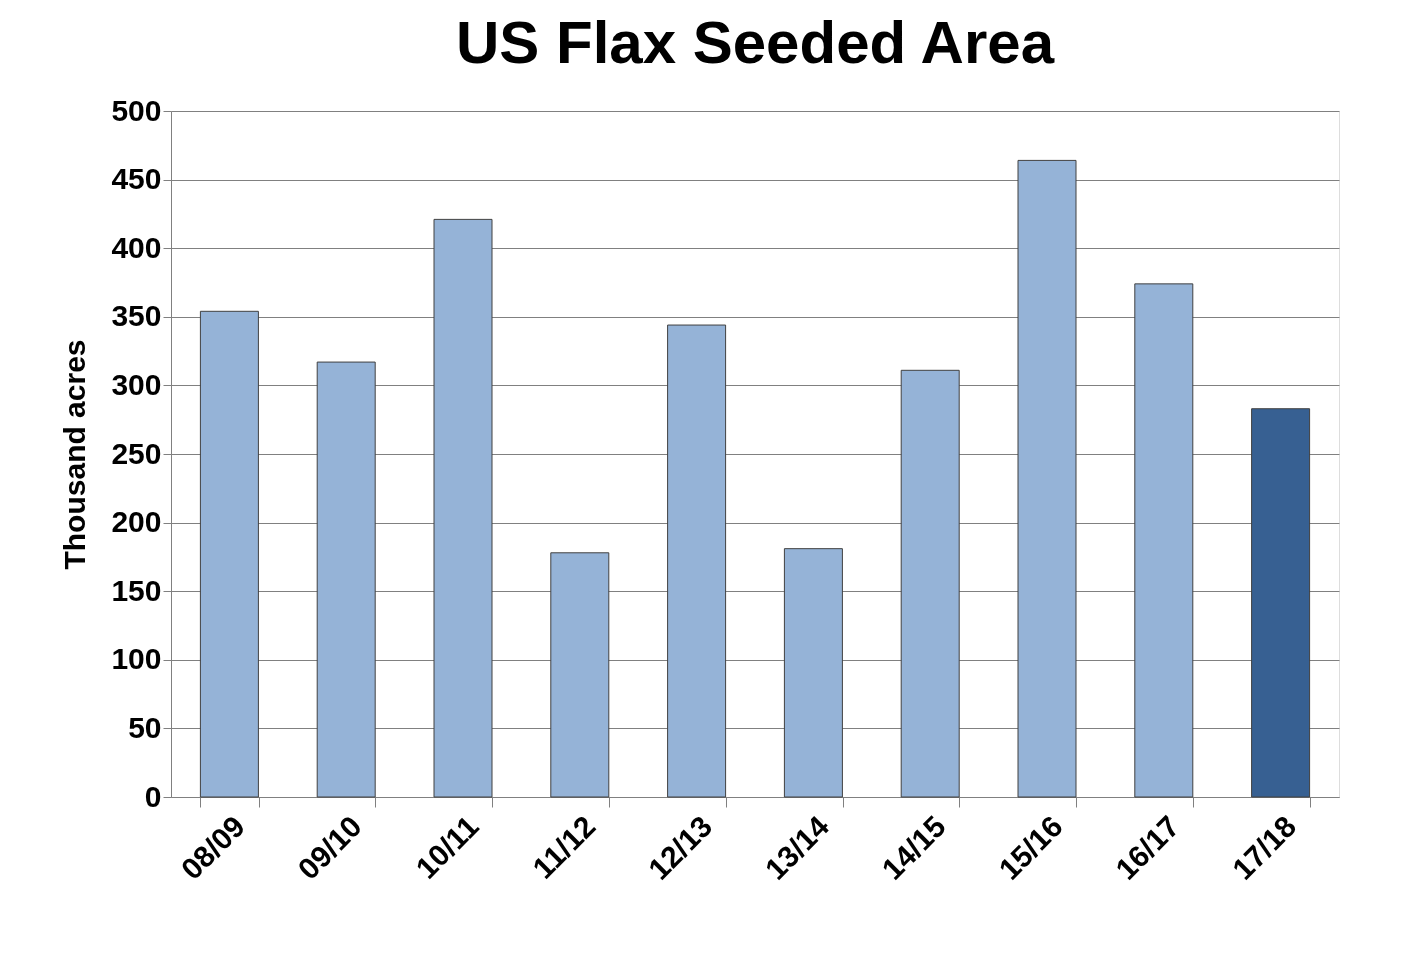 This screenshot has width=1406, height=956. I want to click on y-tick-label: 400, so click(136, 247).